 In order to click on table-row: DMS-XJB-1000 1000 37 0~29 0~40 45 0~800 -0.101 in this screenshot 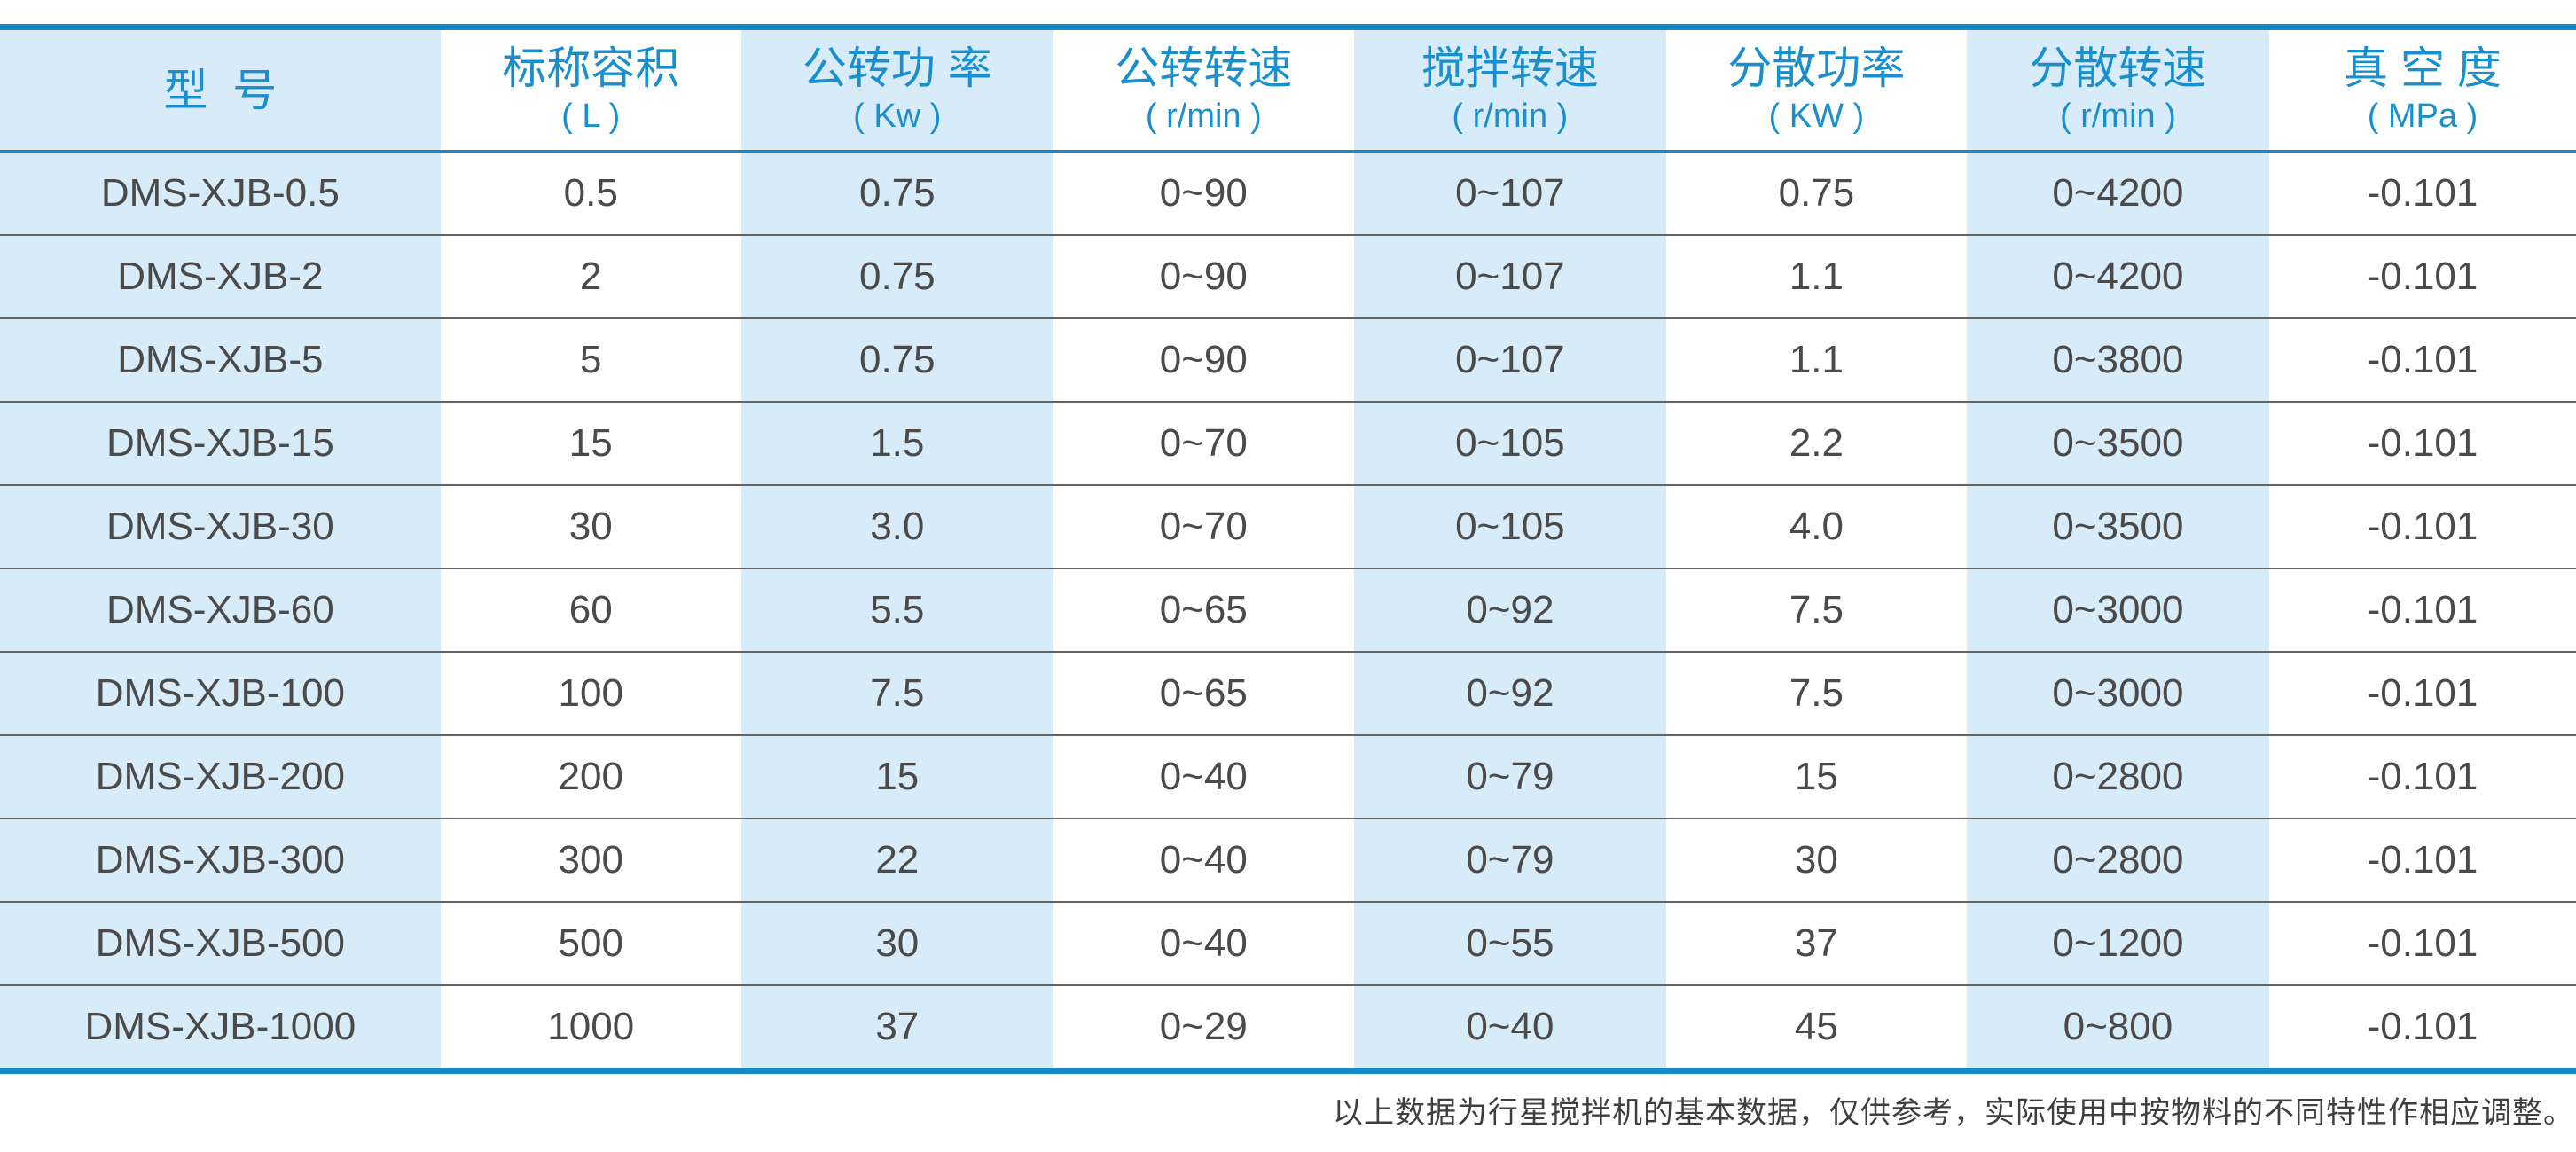, I will do `click(1288, 1027)`.